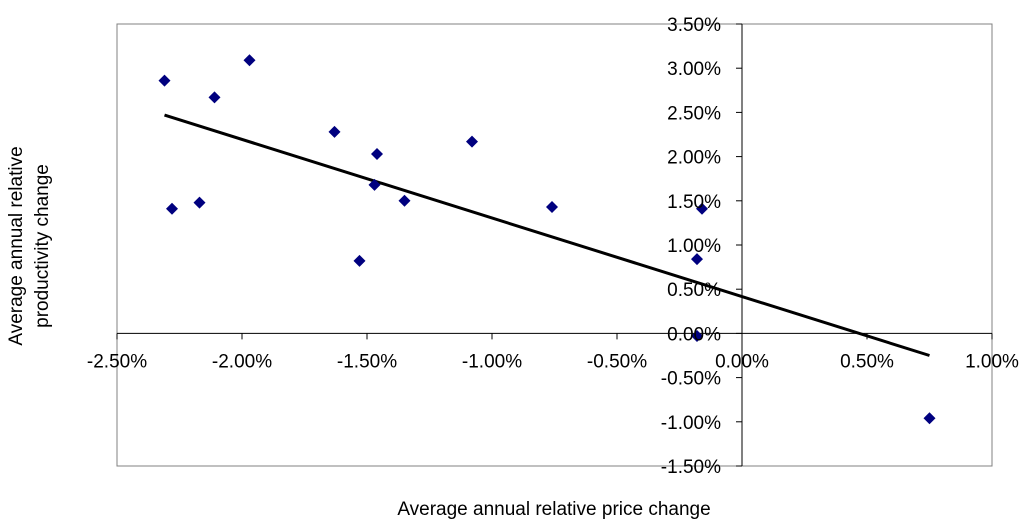 Image resolution: width=1024 pixels, height=522 pixels. I want to click on y-tick-label: 2.00%, so click(694, 158).